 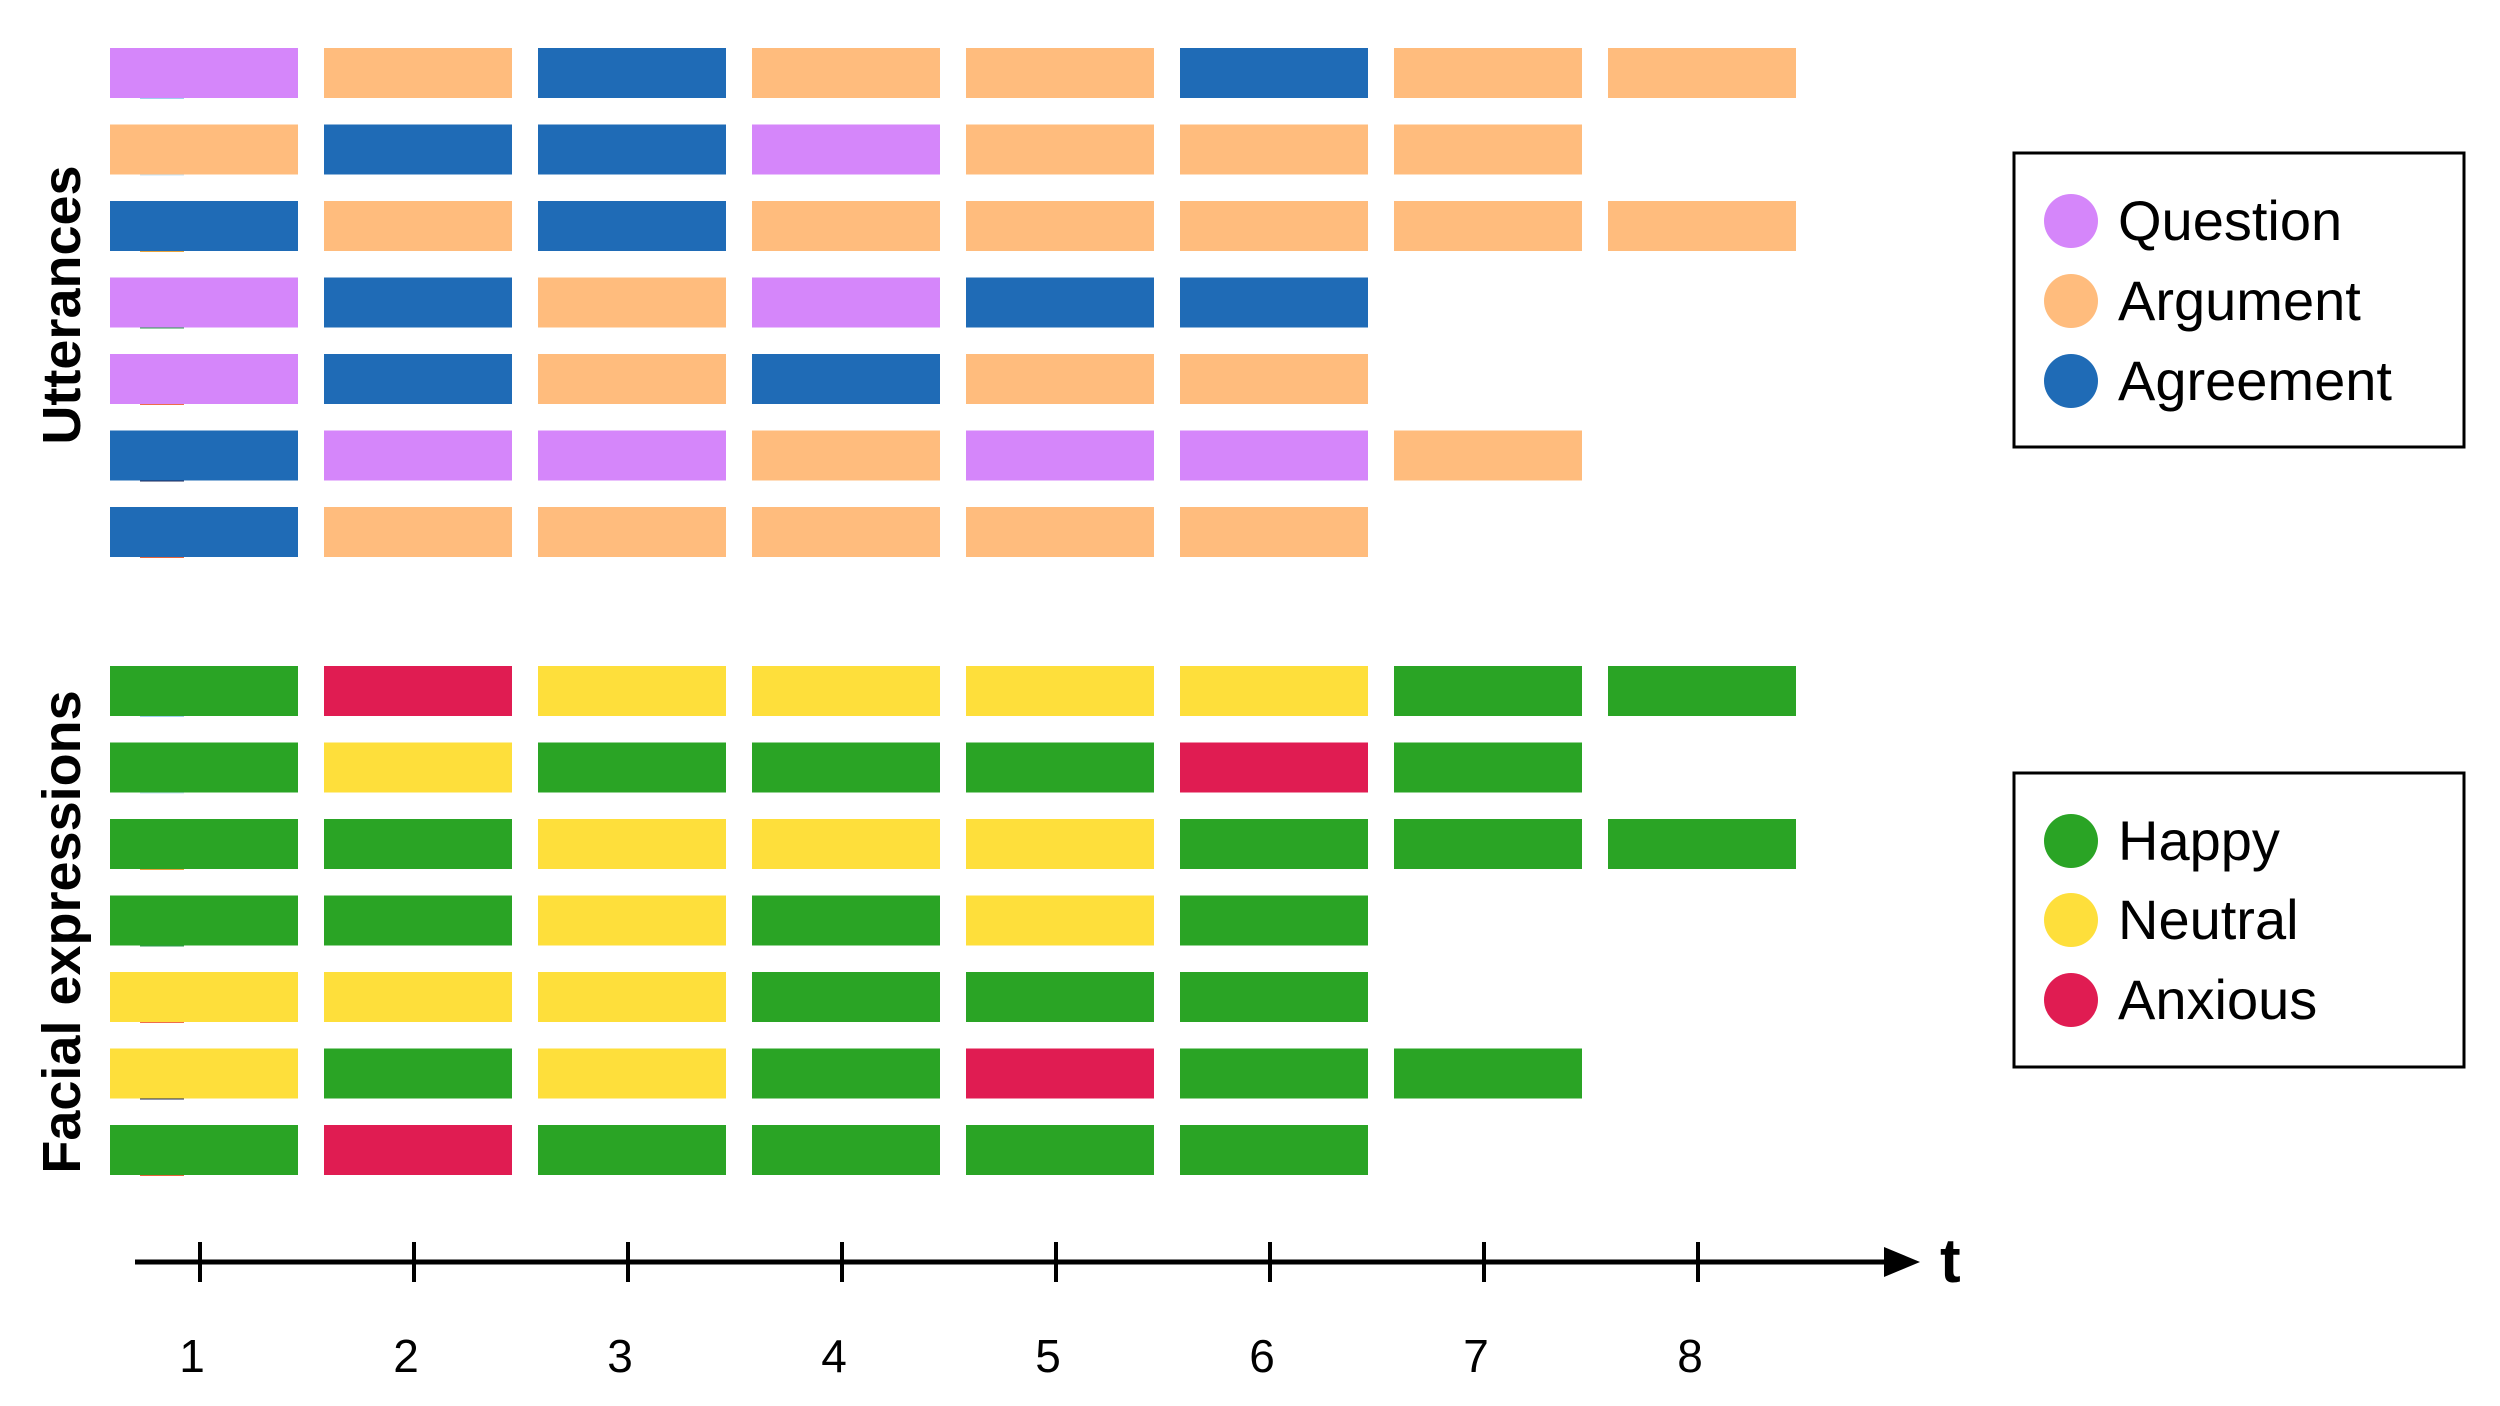 I want to click on facial-expressions-cell-p7-t6-happy, so click(x=1274, y=1150).